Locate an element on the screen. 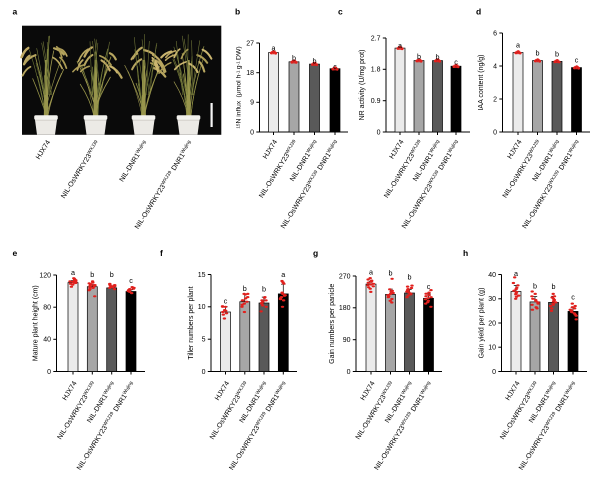  svg-text: 5 is located at coordinates (204, 340).